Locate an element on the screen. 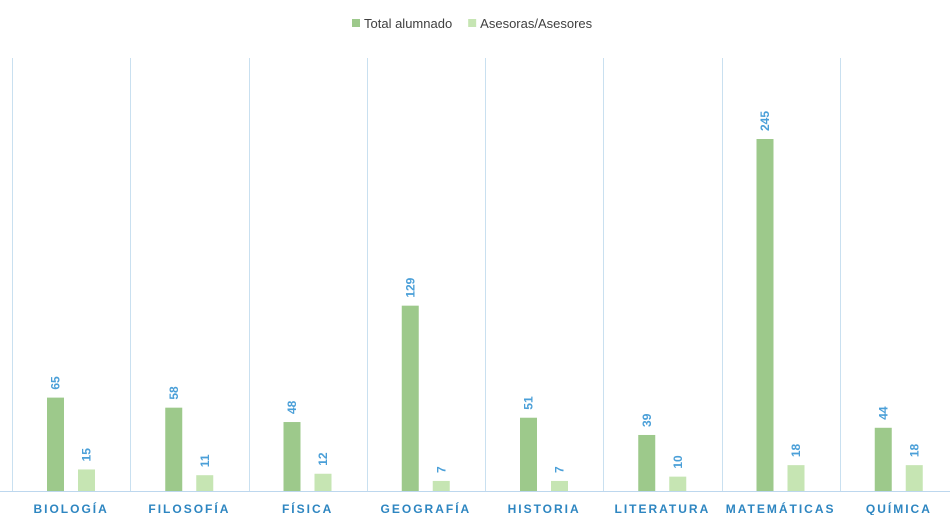  data-label: 58 is located at coordinates (174, 393).